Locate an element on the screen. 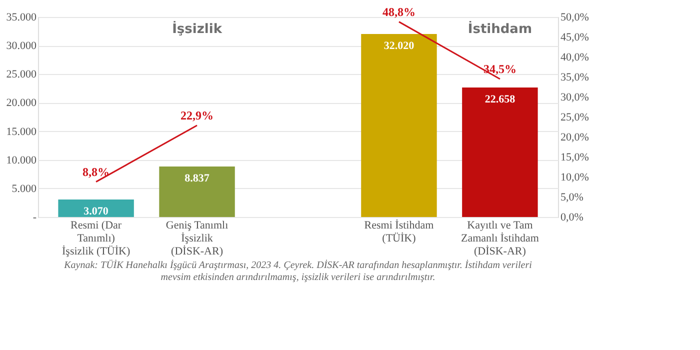 This screenshot has width=700, height=350. y-tick-label: 25.000 is located at coordinates (21, 74).